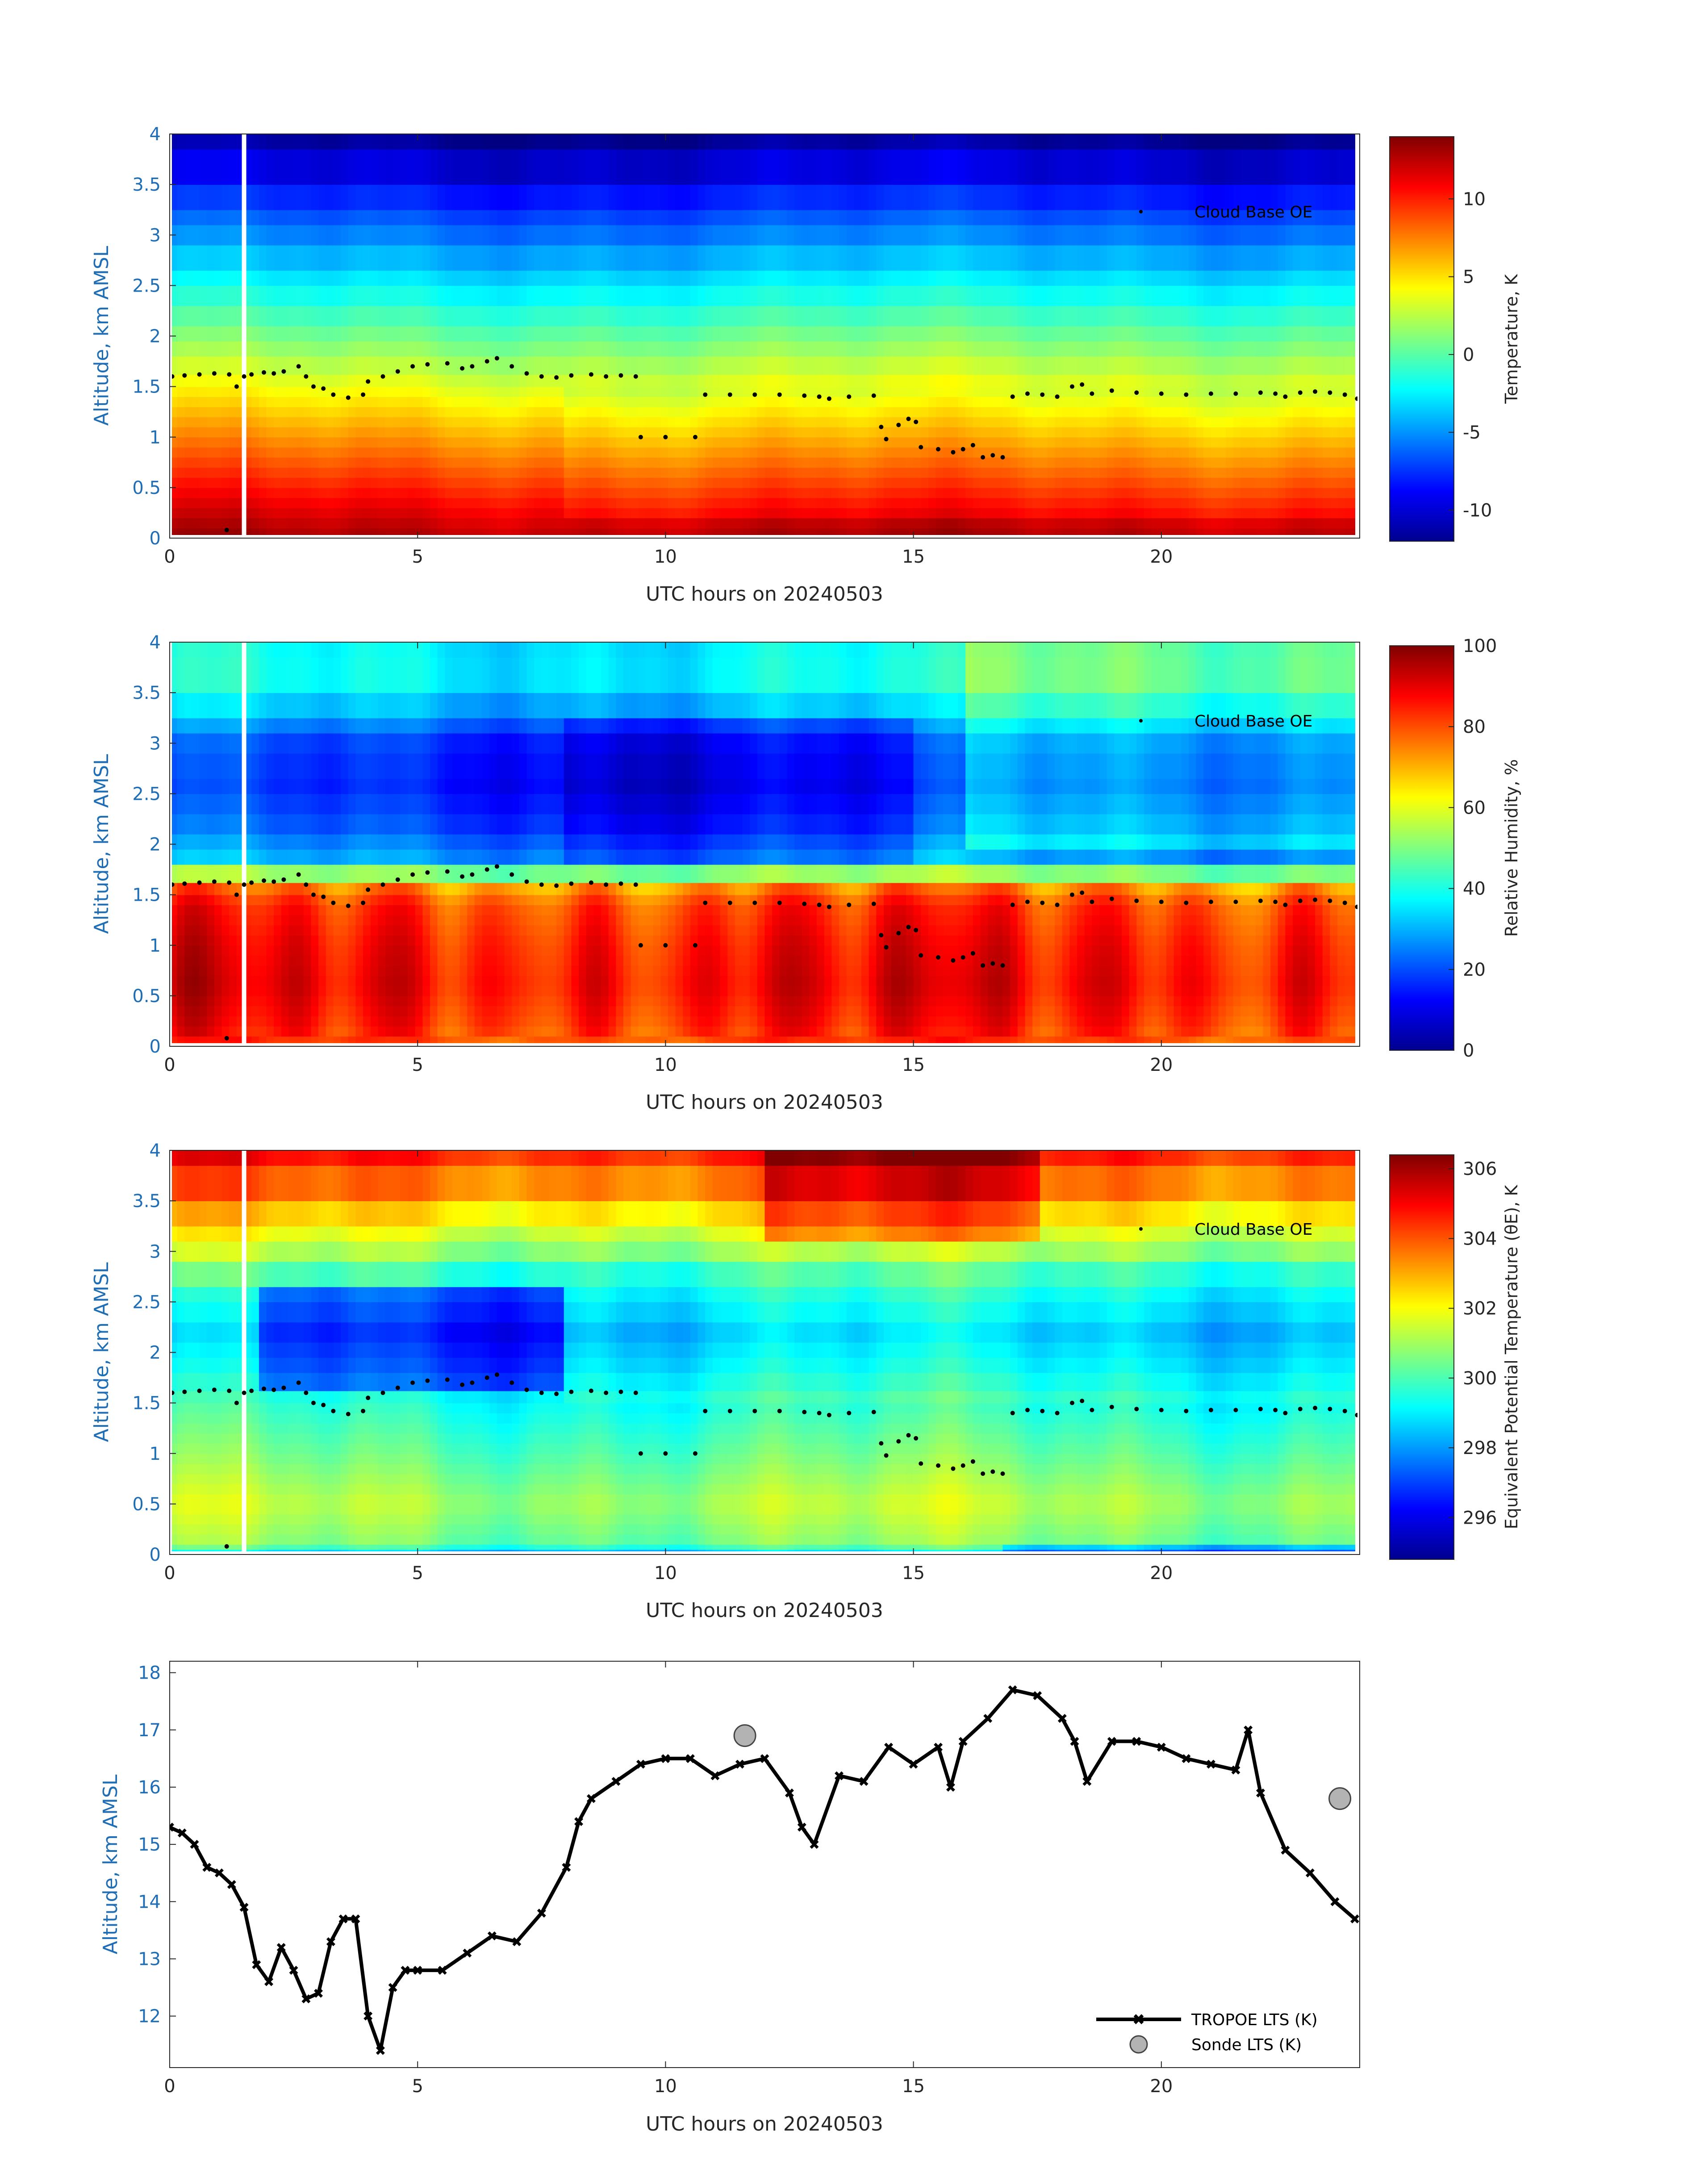 The height and width of the screenshot is (2177, 1708). What do you see at coordinates (169, 557) in the screenshot?
I see `x-tick-label: 0` at bounding box center [169, 557].